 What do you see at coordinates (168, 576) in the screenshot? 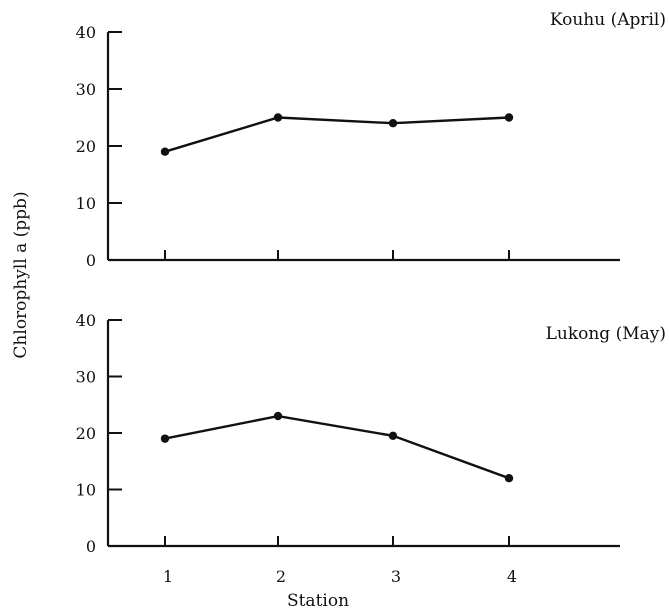
I see `x-tick-label: 1` at bounding box center [168, 576].